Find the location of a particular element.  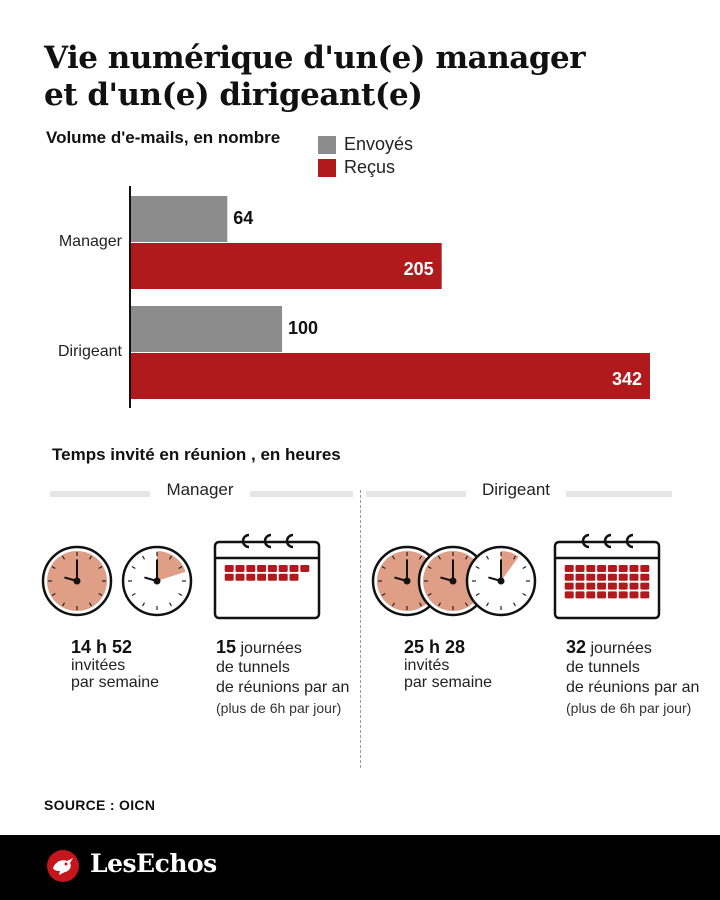

emails-subtitle: Volume d'e-mails, en nombre is located at coordinates (163, 137).